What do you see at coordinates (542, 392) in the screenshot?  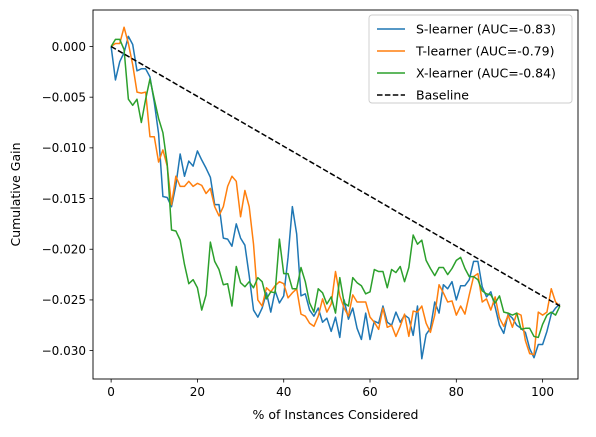 I see `x-tick-label: 100` at bounding box center [542, 392].